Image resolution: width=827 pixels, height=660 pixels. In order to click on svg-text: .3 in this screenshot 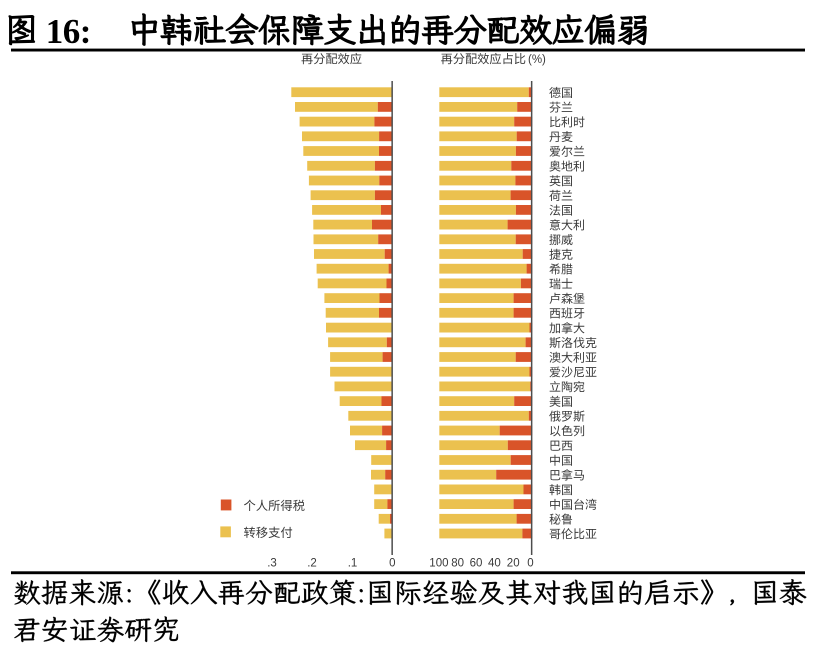, I will do `click(272, 564)`.